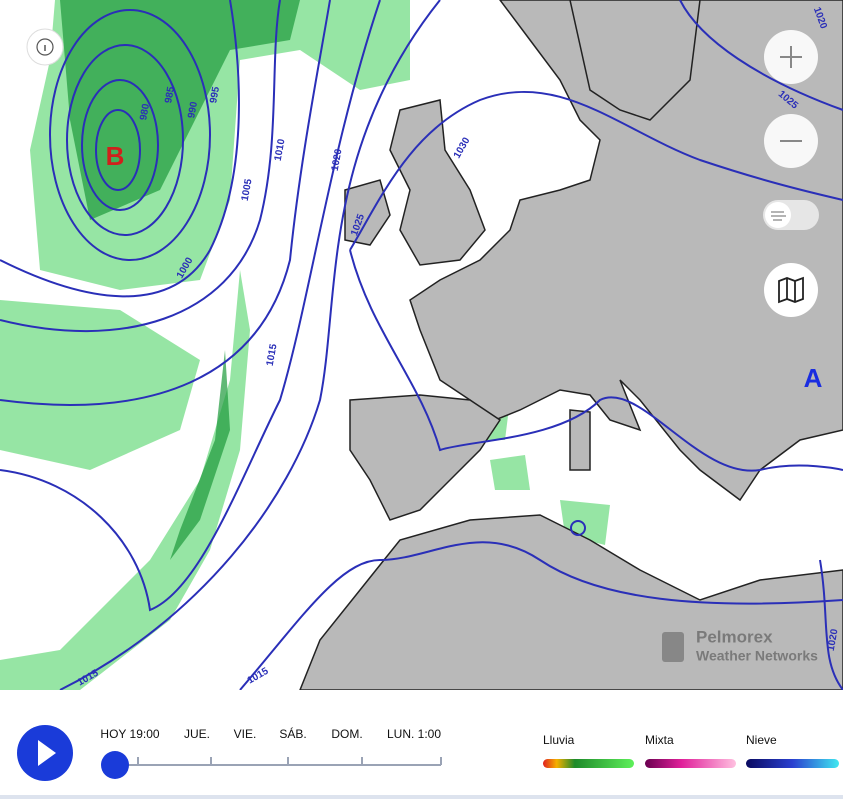  I want to click on play-button, so click(45, 753).